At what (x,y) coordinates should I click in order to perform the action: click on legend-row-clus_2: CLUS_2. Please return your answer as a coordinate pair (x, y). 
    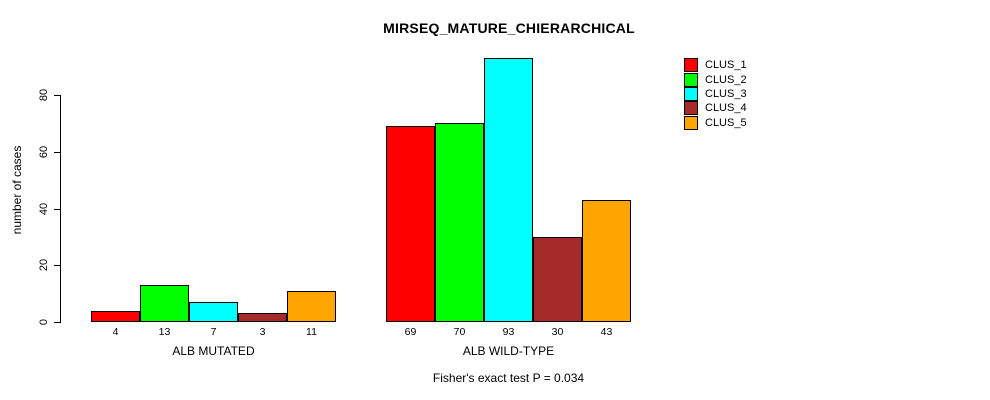
    Looking at the image, I should click on (715, 79).